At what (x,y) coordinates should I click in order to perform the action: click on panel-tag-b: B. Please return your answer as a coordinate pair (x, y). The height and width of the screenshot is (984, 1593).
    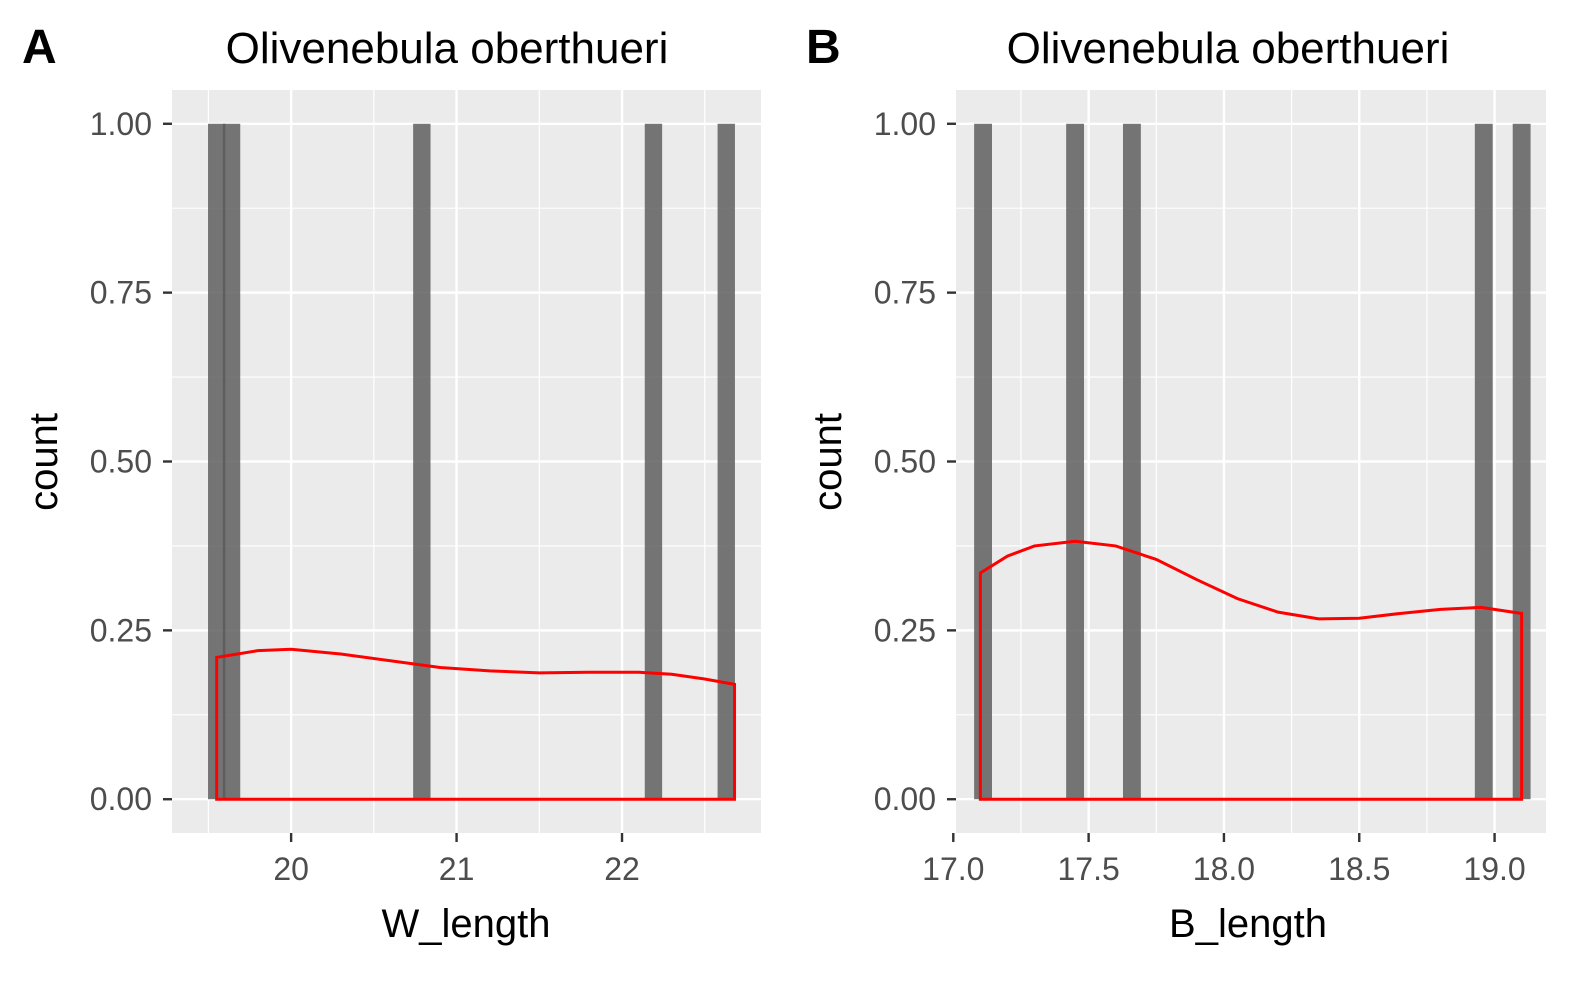
    Looking at the image, I should click on (823, 47).